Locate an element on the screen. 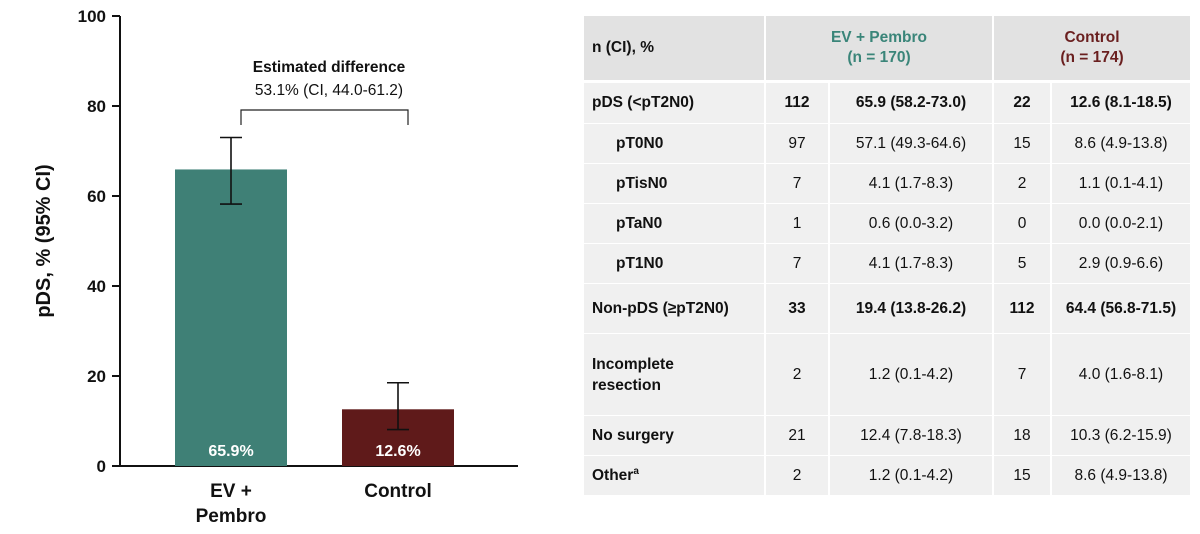 The image size is (1200, 534). row-label: Othera is located at coordinates (675, 475).